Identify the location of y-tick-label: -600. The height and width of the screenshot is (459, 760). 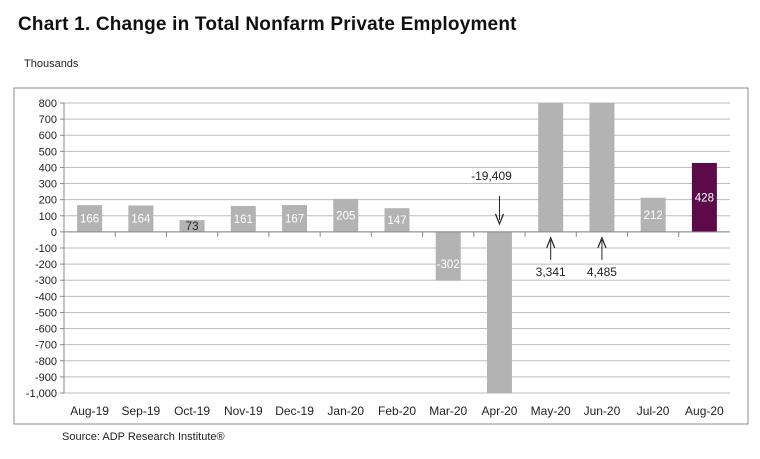
(46, 330).